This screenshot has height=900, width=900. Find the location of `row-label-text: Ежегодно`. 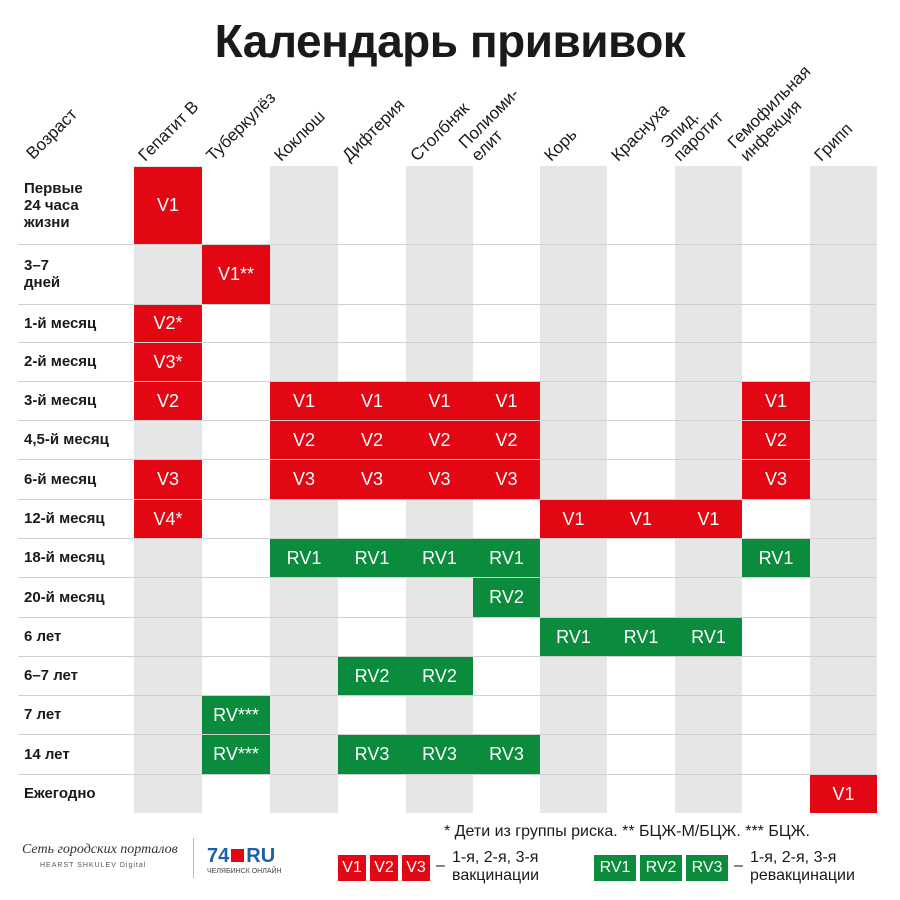

row-label-text: Ежегодно is located at coordinates (60, 793).